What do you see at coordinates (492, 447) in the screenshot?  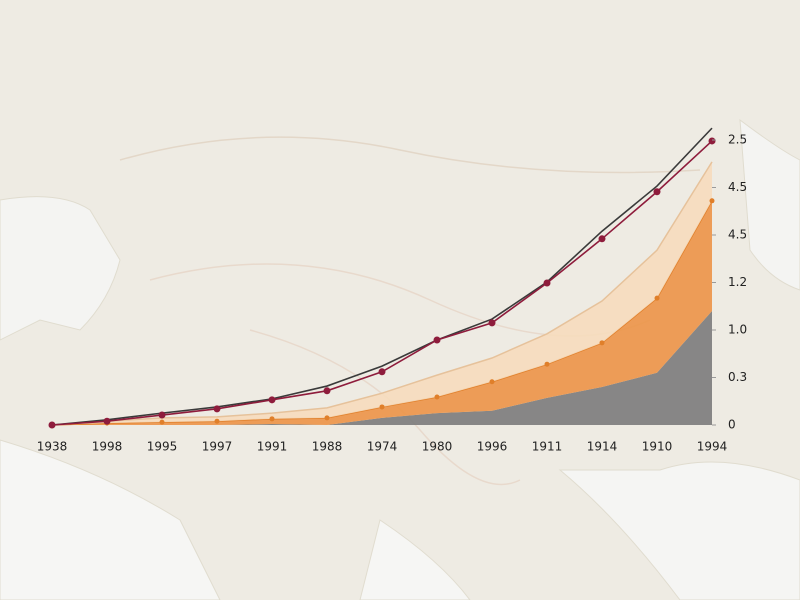 I see `x-tick-label: 1996` at bounding box center [492, 447].